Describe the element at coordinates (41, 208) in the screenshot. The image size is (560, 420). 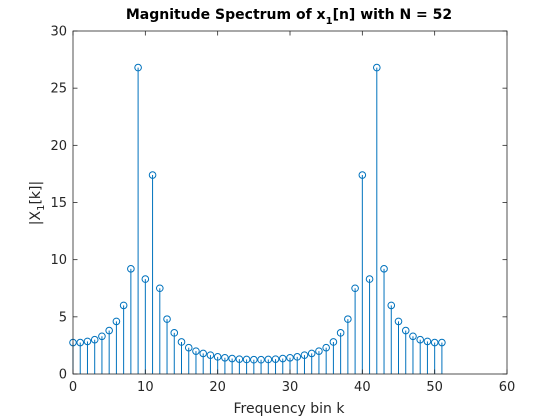
I see `y-axis-label-subscript: 1` at that location.